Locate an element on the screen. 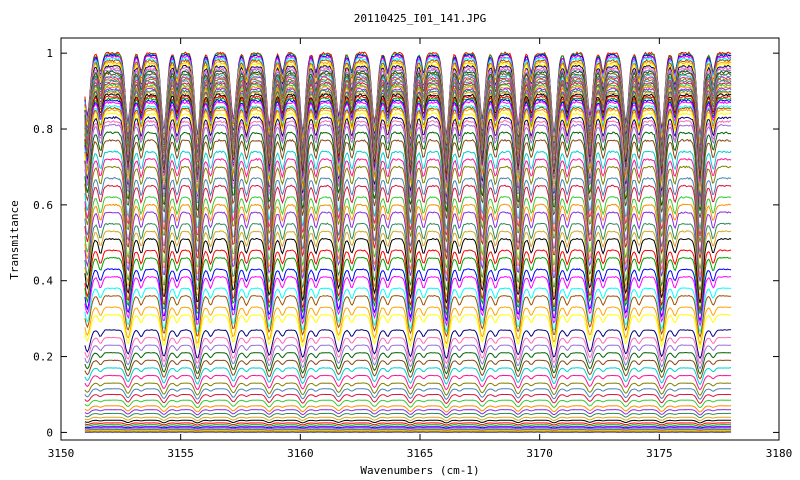 This screenshot has width=800, height=480. y-tick-label: 0.4 is located at coordinates (43, 281).